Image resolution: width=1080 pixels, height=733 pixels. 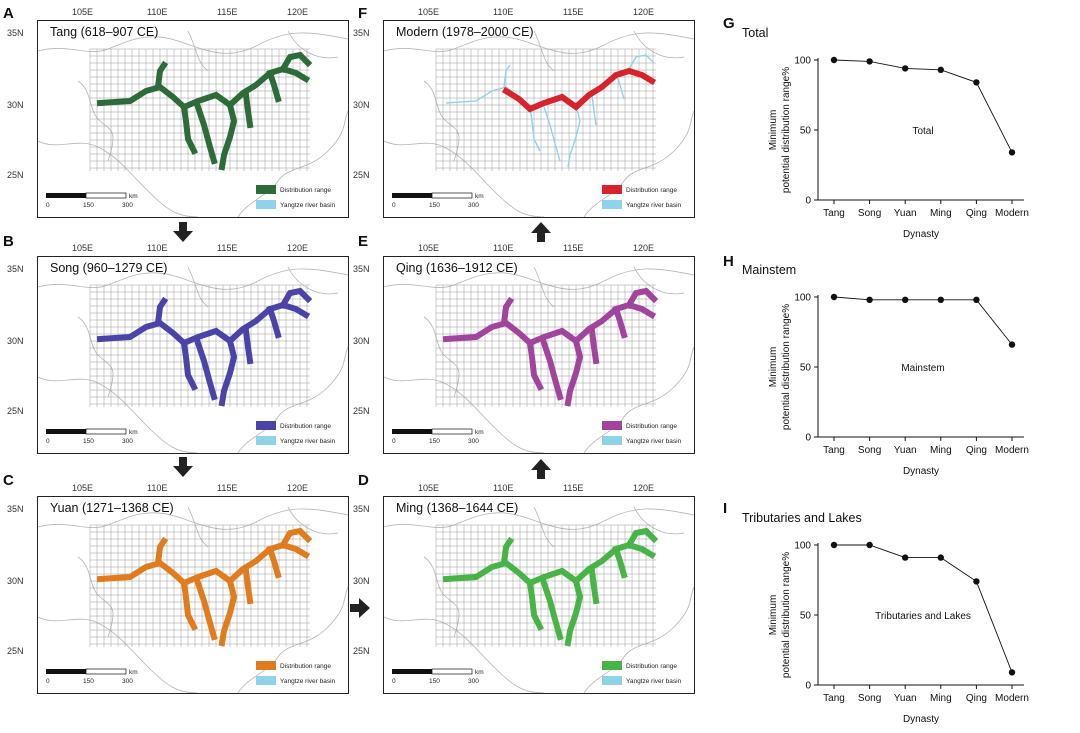 What do you see at coordinates (363, 241) in the screenshot?
I see `panel-letter-e: E` at bounding box center [363, 241].